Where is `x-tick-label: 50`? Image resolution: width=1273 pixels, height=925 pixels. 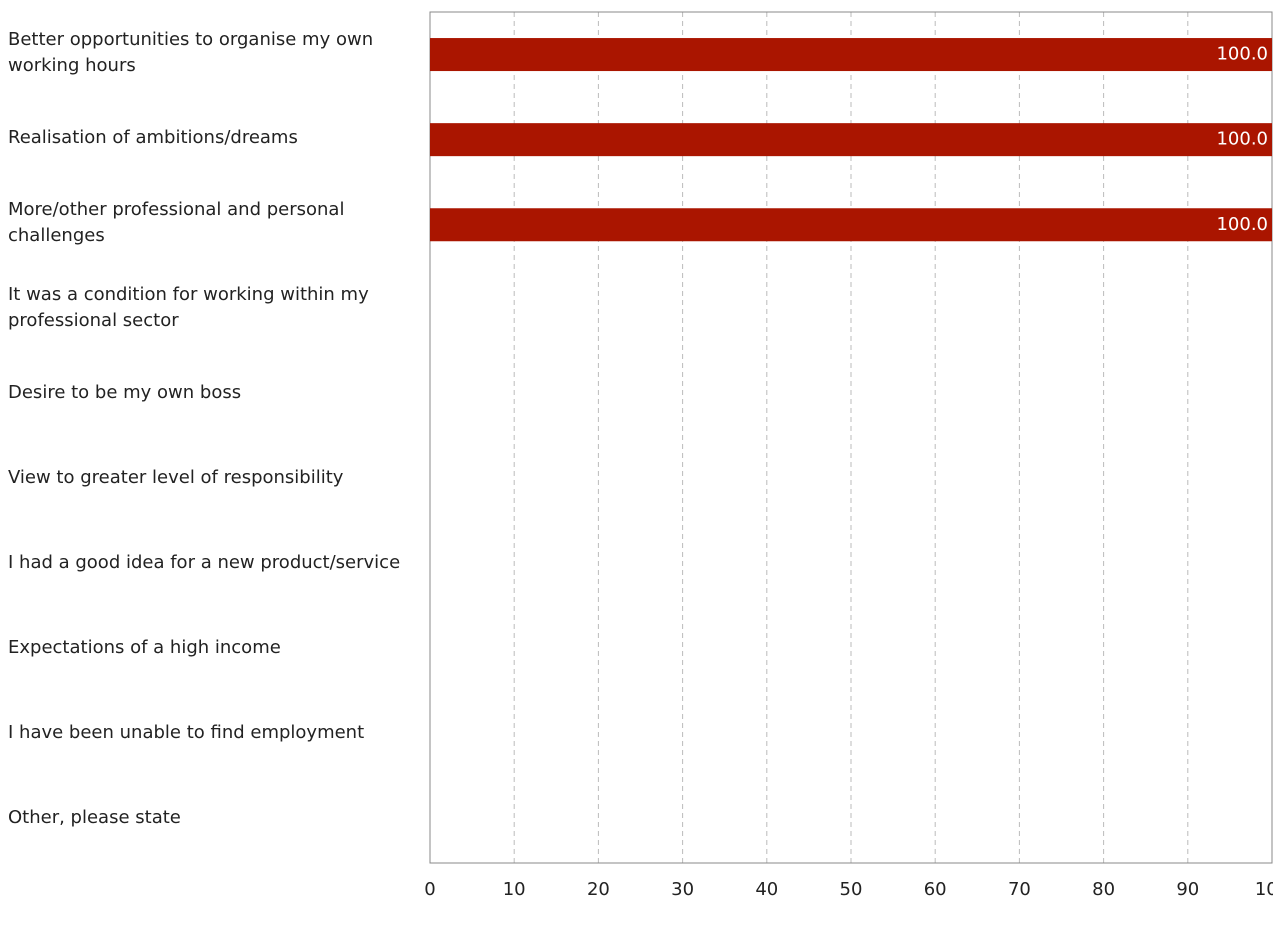 x-tick-label: 50 is located at coordinates (851, 889).